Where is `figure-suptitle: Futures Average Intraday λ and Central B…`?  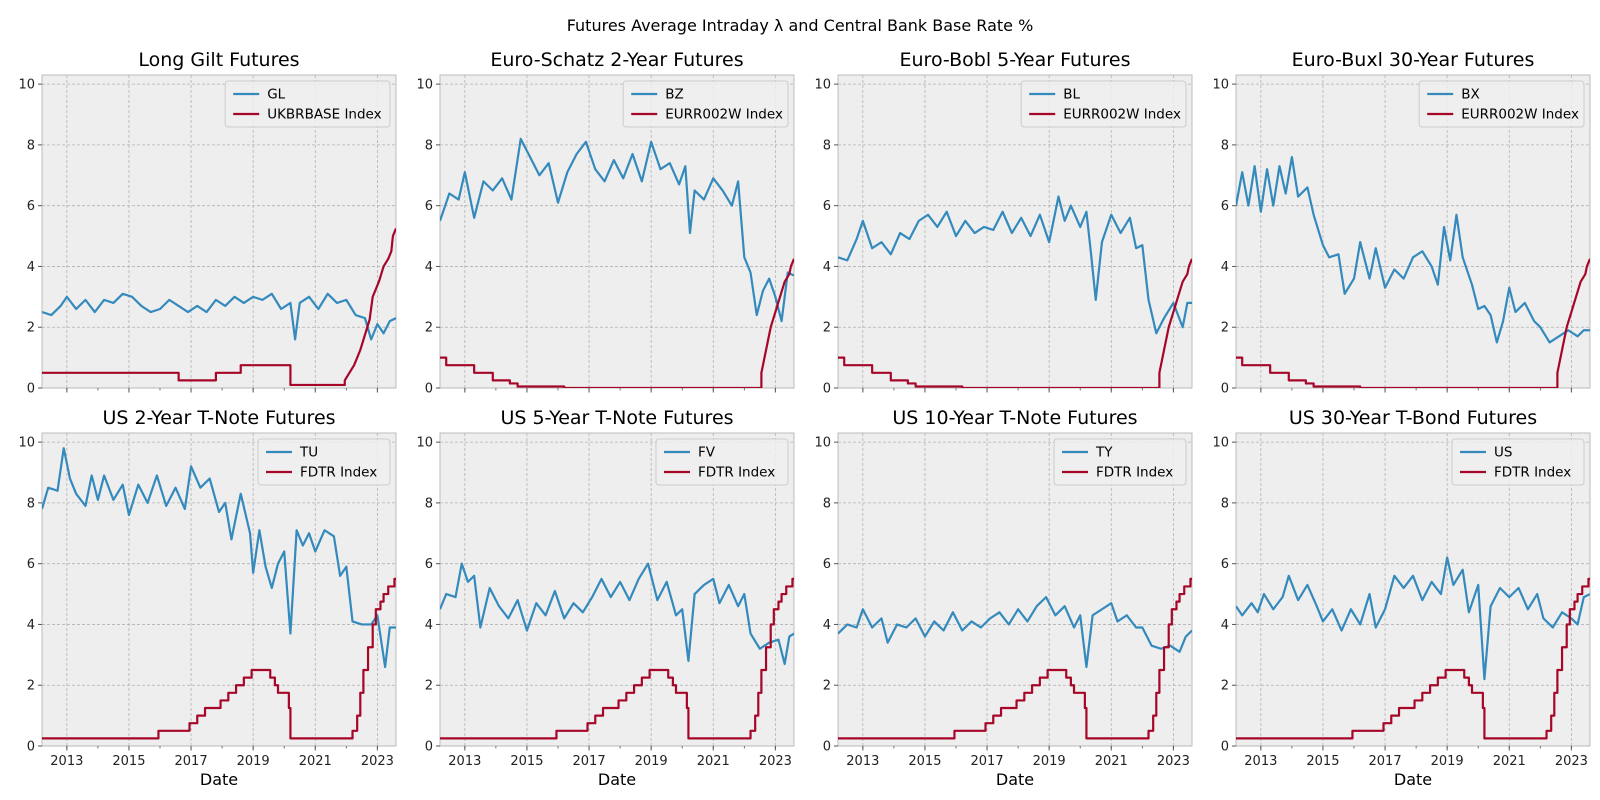 figure-suptitle: Futures Average Intraday λ and Central B… is located at coordinates (800, 25).